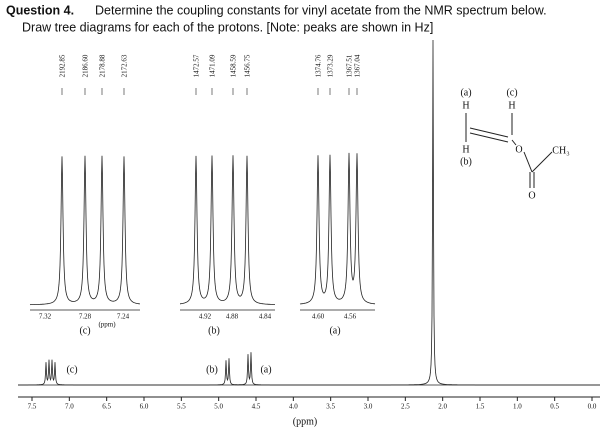 This screenshot has height=431, width=610. I want to click on peak-label: 1367.51, so click(350, 65).